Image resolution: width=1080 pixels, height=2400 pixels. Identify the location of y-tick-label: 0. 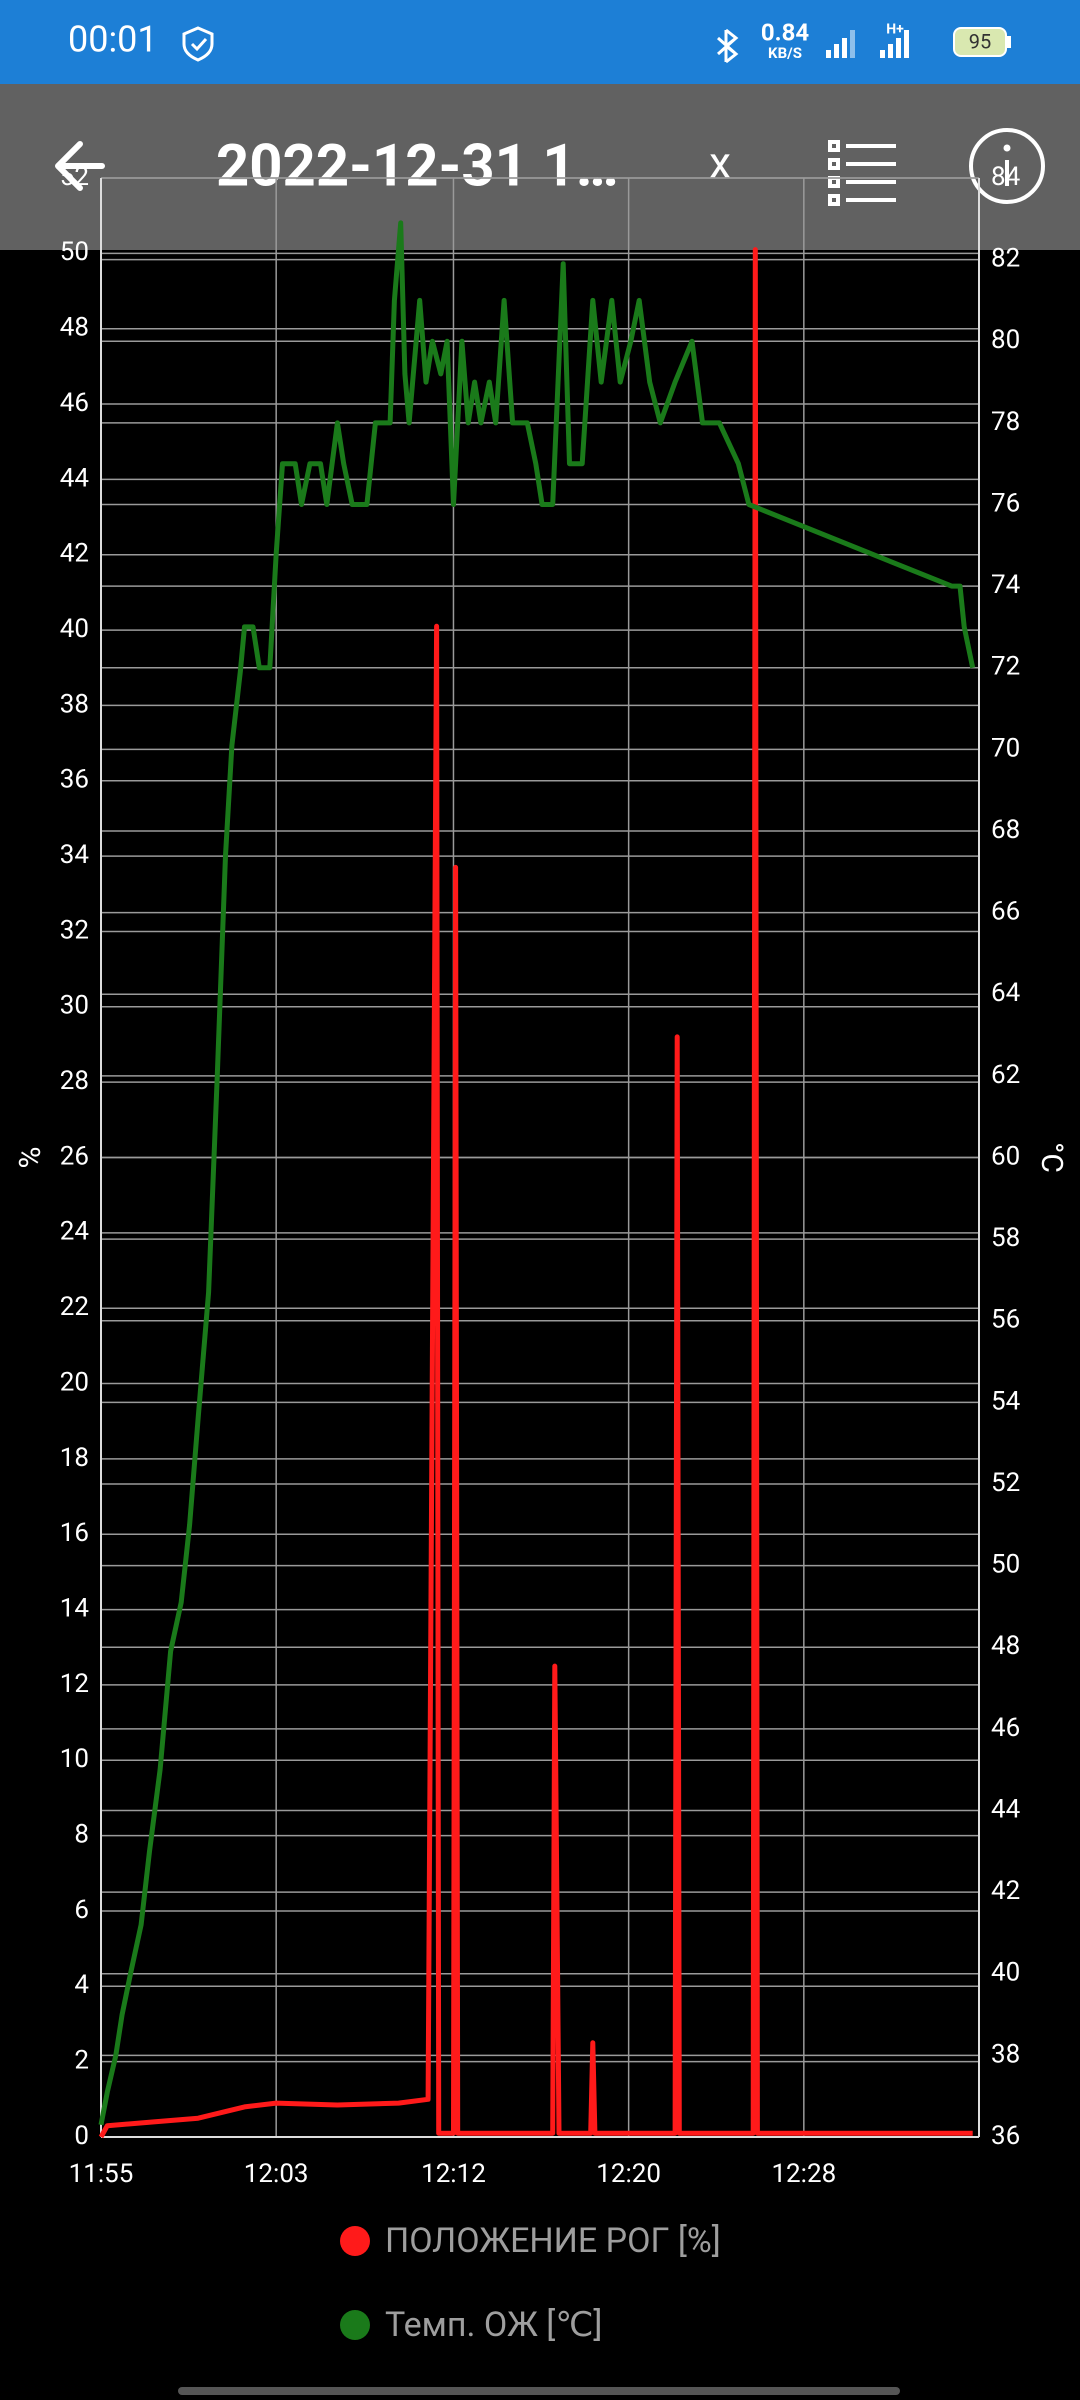
(81, 2136).